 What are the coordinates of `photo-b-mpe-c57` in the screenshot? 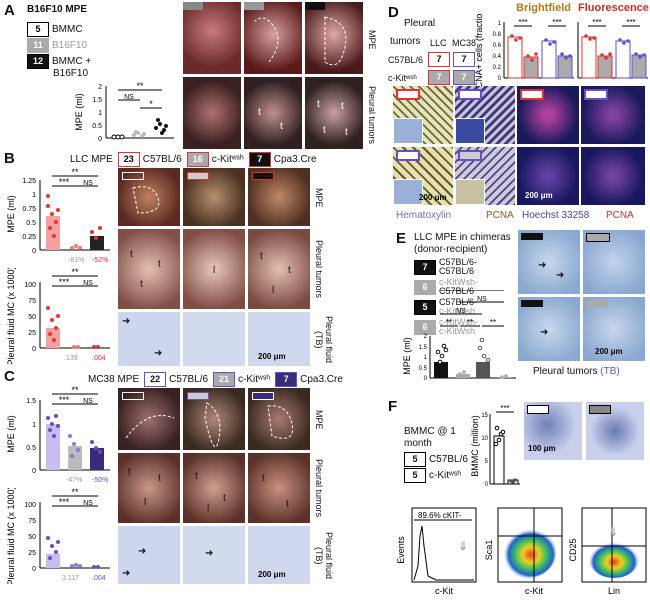 It's located at (149, 197).